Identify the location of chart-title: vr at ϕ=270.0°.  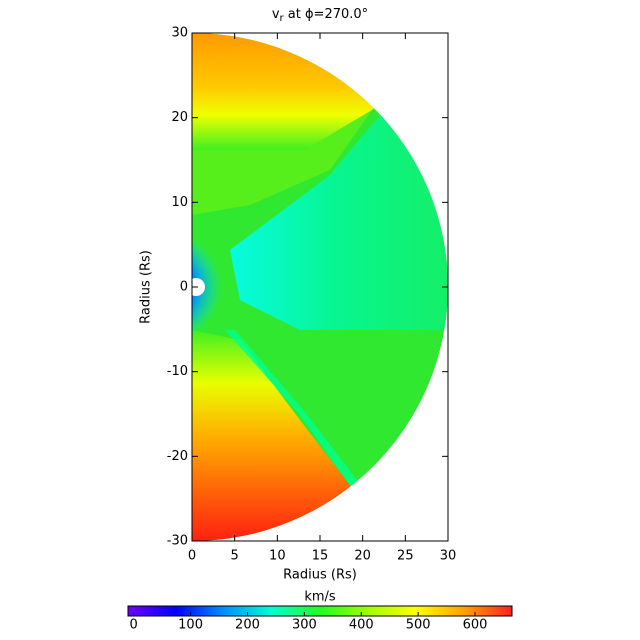
(320, 16).